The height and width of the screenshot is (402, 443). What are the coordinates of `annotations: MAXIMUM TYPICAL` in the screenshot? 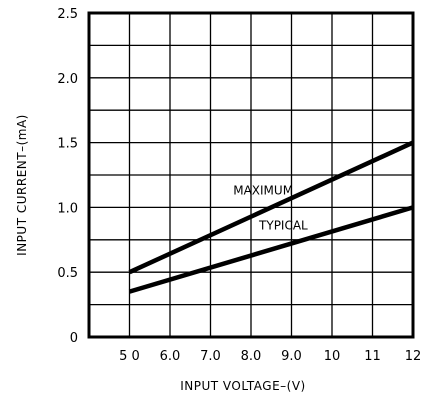 It's located at (270, 207).